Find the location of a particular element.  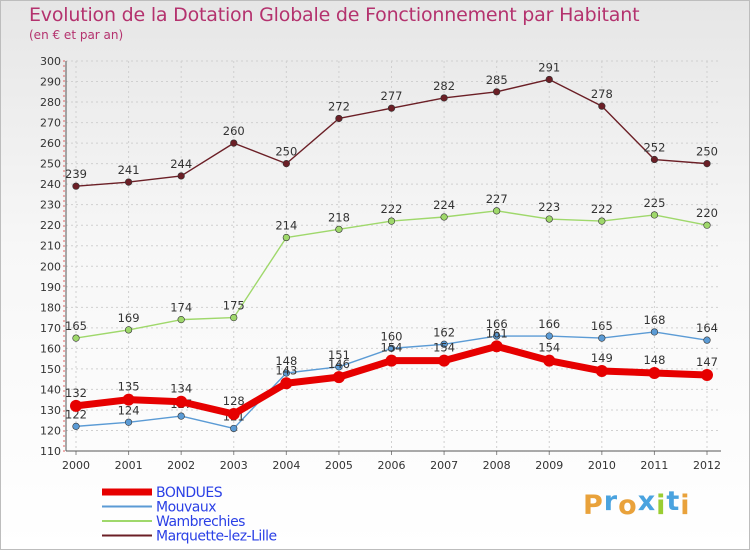

data-label: 260 is located at coordinates (234, 131).